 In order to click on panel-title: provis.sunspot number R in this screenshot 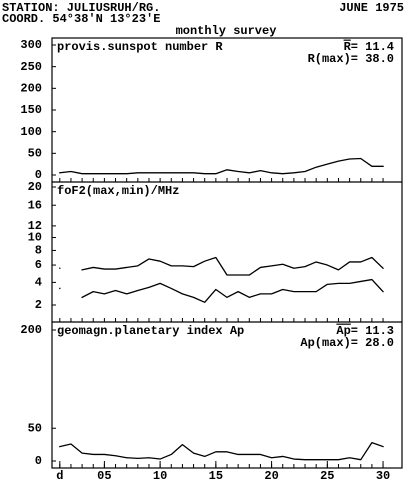, I will do `click(140, 47)`.